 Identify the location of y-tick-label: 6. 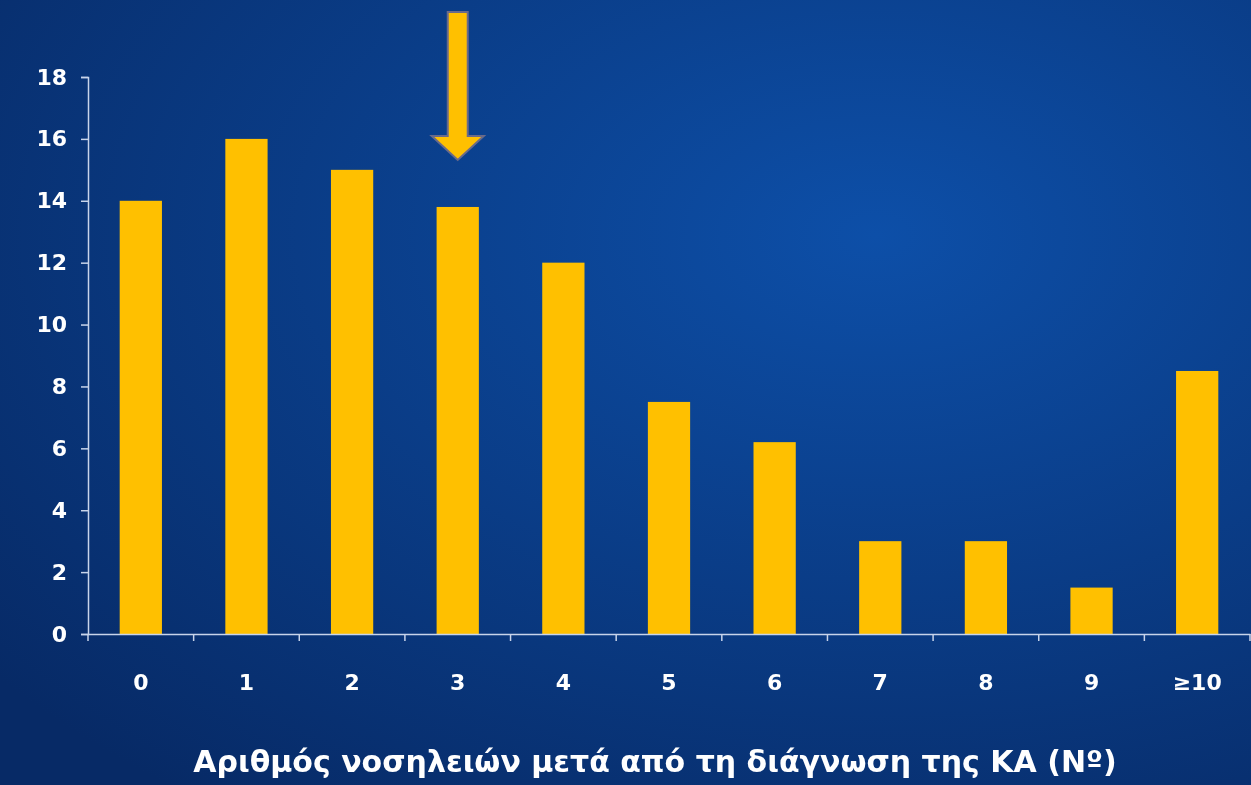
(59, 448).